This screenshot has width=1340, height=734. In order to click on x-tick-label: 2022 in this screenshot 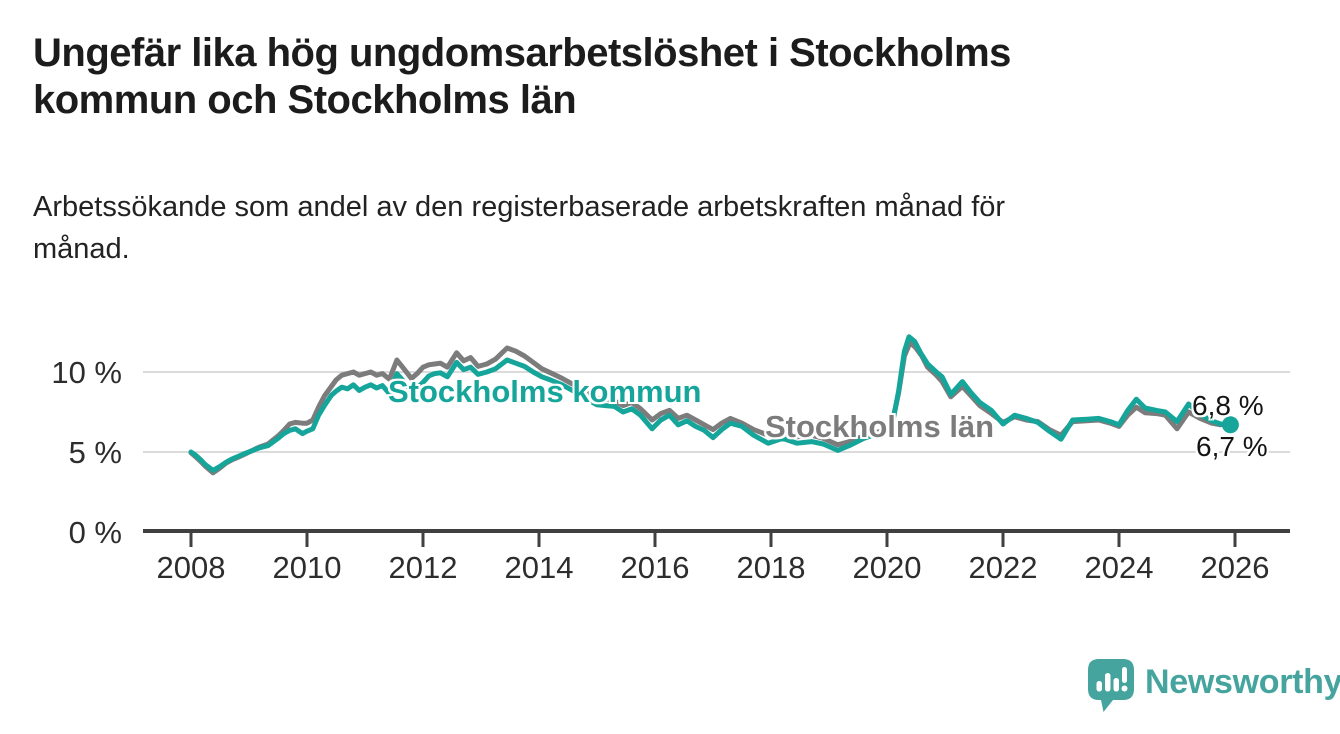, I will do `click(1003, 567)`.